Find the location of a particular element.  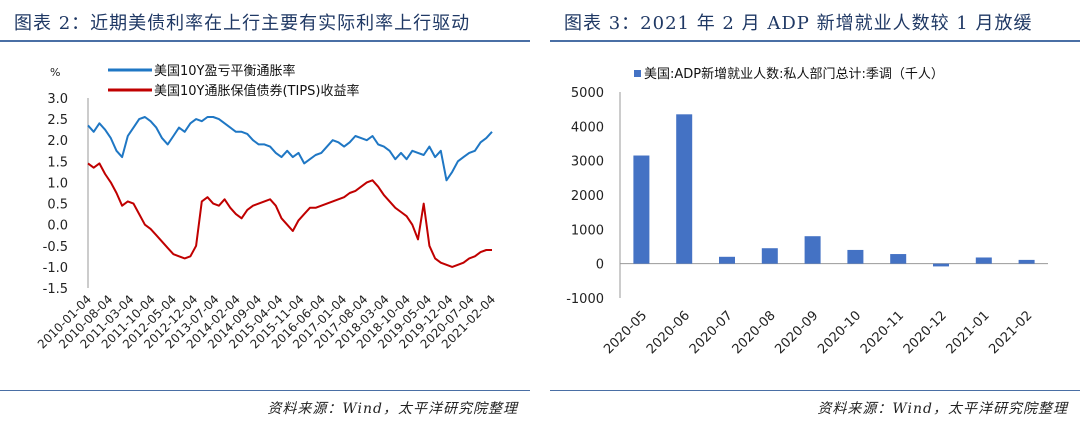

left-source-note: 资料来源：Wind，太平洋研究院整理 is located at coordinates (392, 409).